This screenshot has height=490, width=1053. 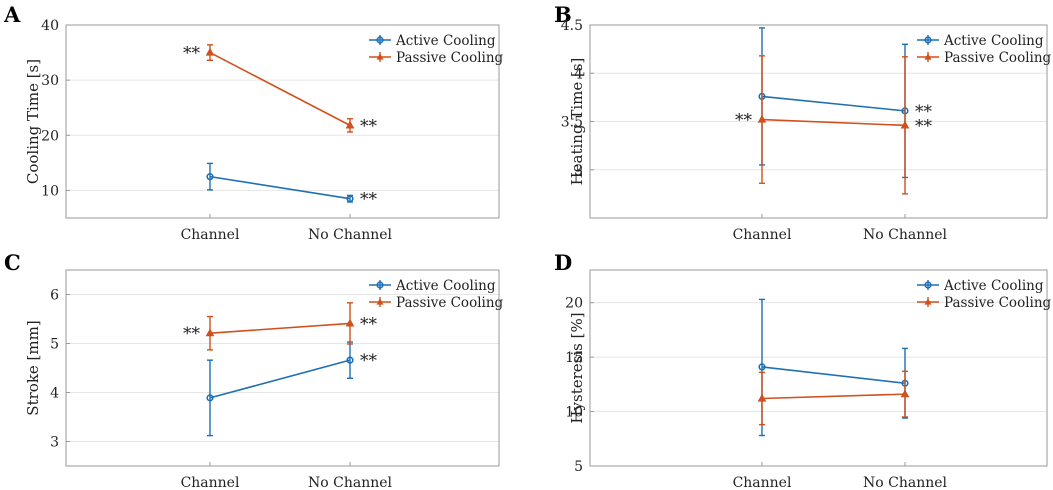 What do you see at coordinates (563, 14) in the screenshot?
I see `panel-label: B` at bounding box center [563, 14].